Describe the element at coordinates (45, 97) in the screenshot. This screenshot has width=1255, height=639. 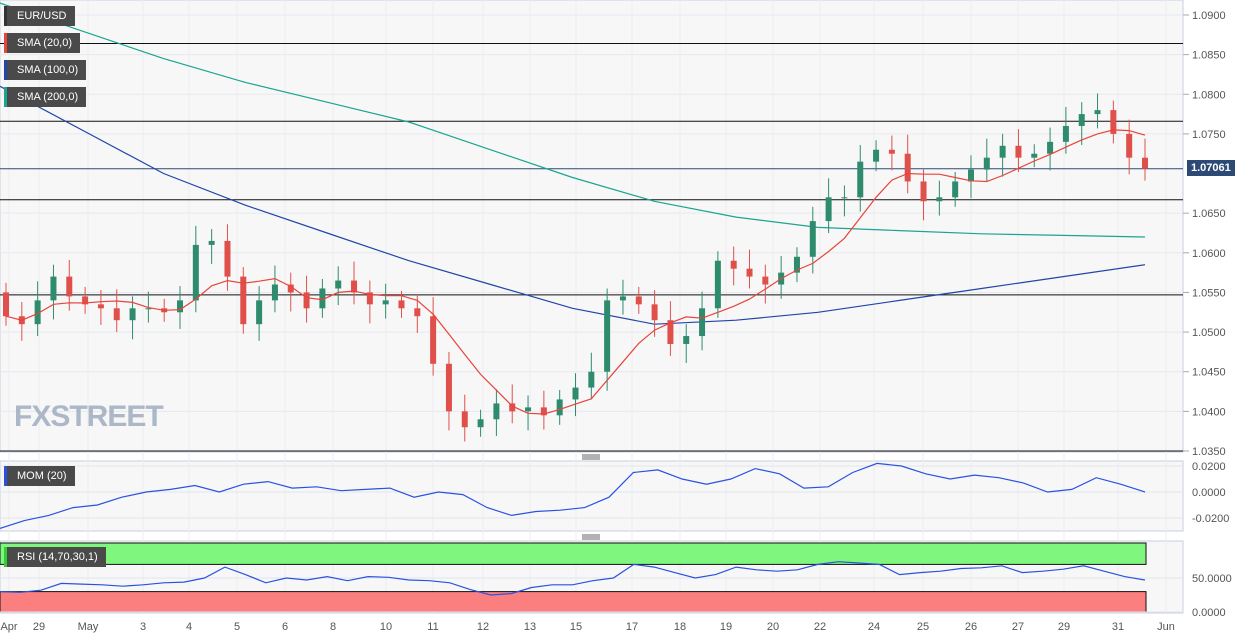
I see `legend-sma200: SMA (200,0)` at that location.